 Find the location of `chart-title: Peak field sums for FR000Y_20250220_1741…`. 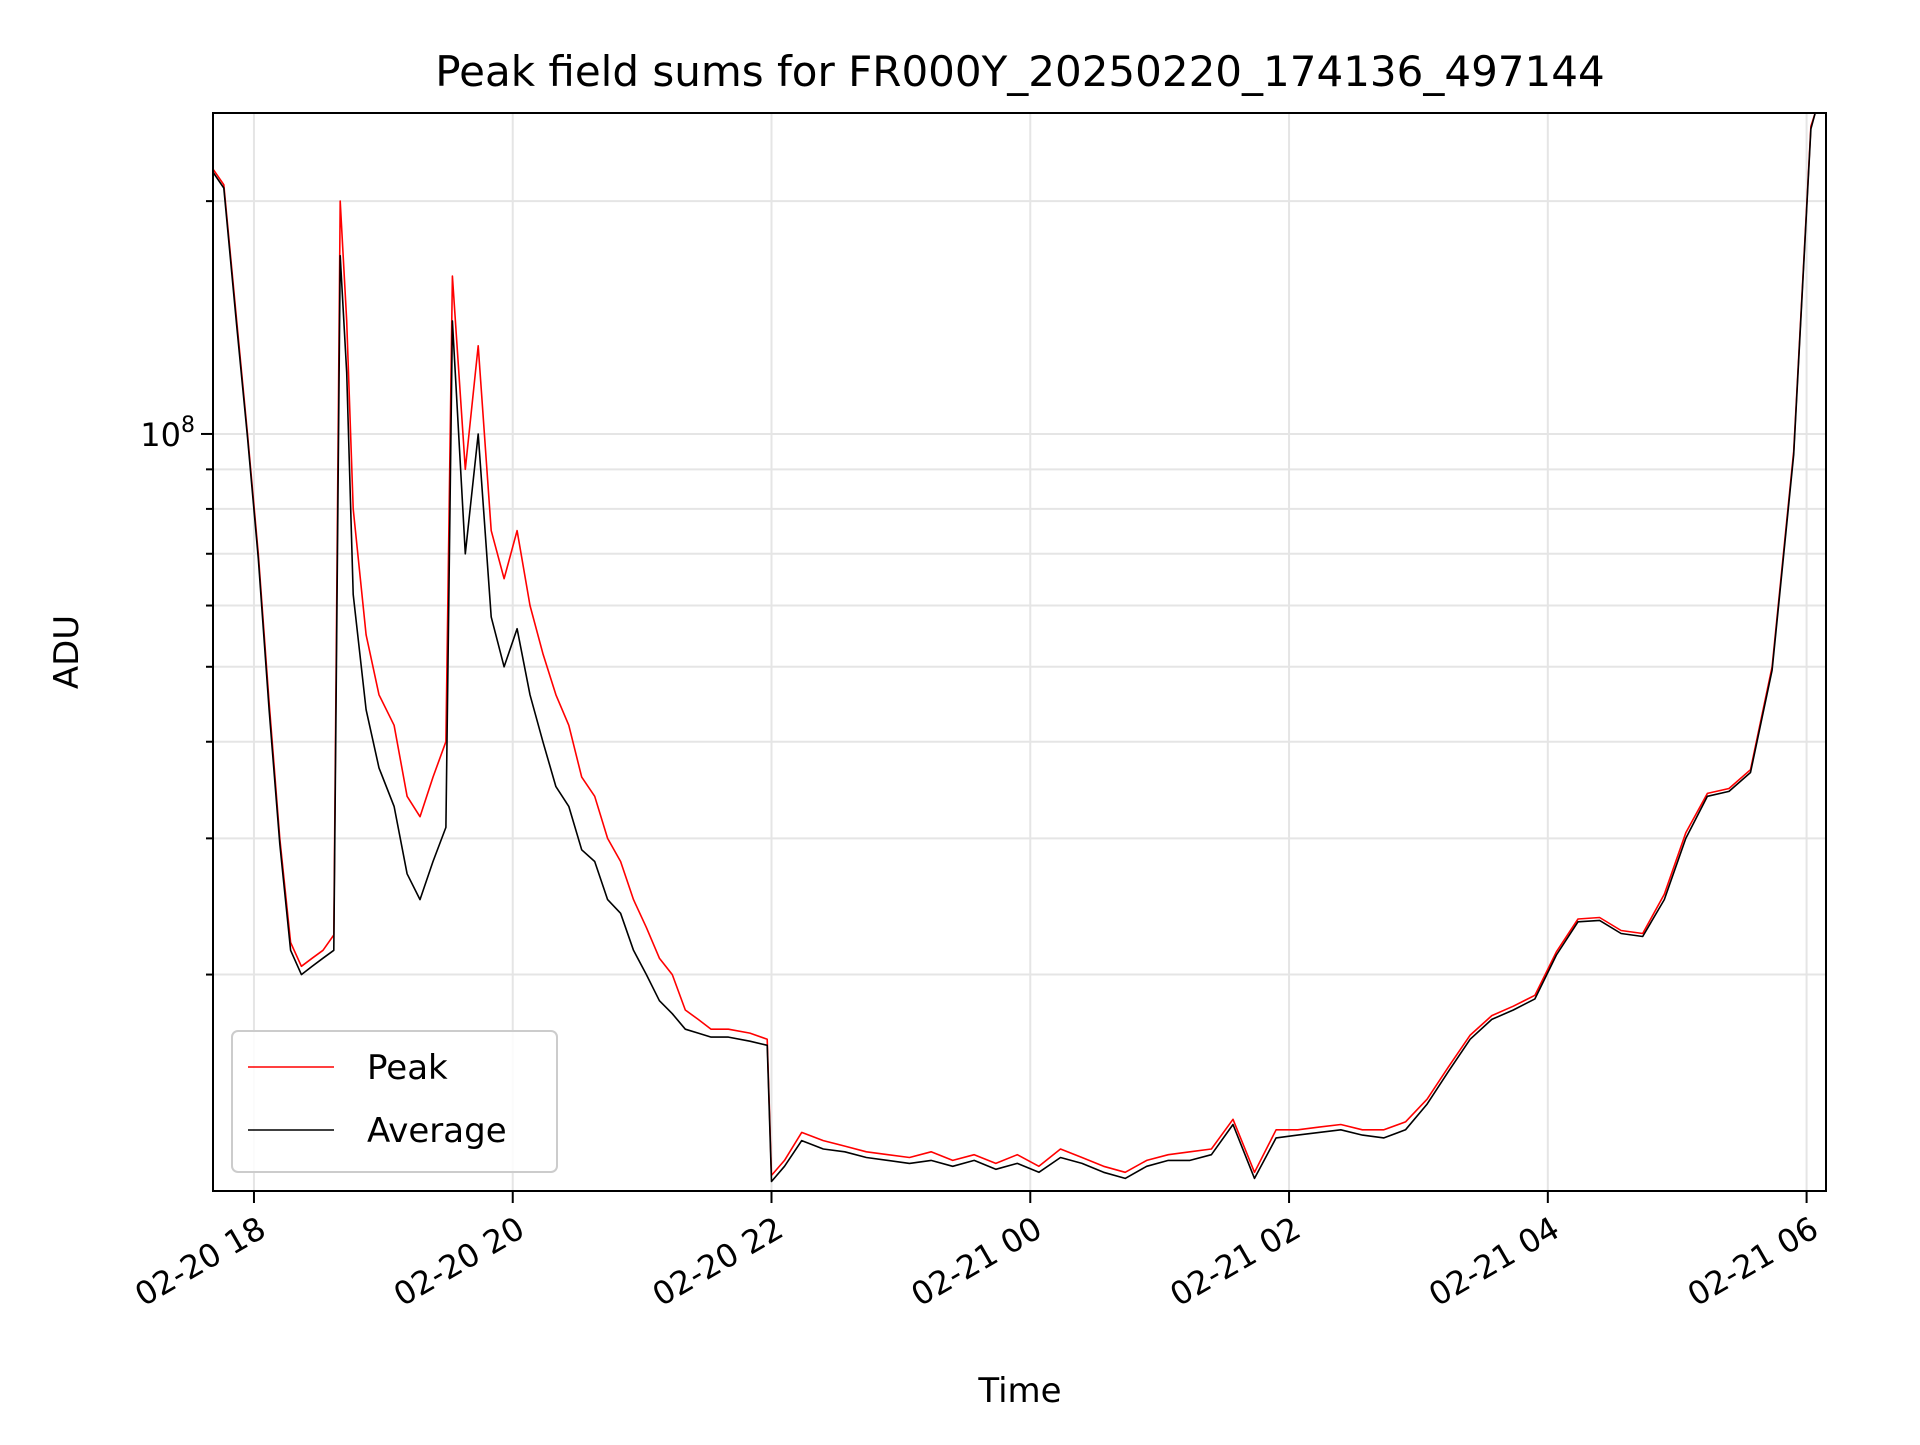

chart-title: Peak field sums for FR000Y_20250220_1741… is located at coordinates (1019, 71).